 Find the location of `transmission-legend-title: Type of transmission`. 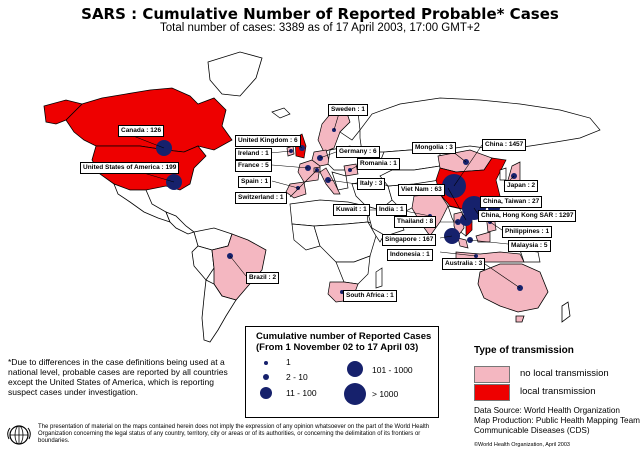

transmission-legend-title: Type of transmission is located at coordinates (524, 350).